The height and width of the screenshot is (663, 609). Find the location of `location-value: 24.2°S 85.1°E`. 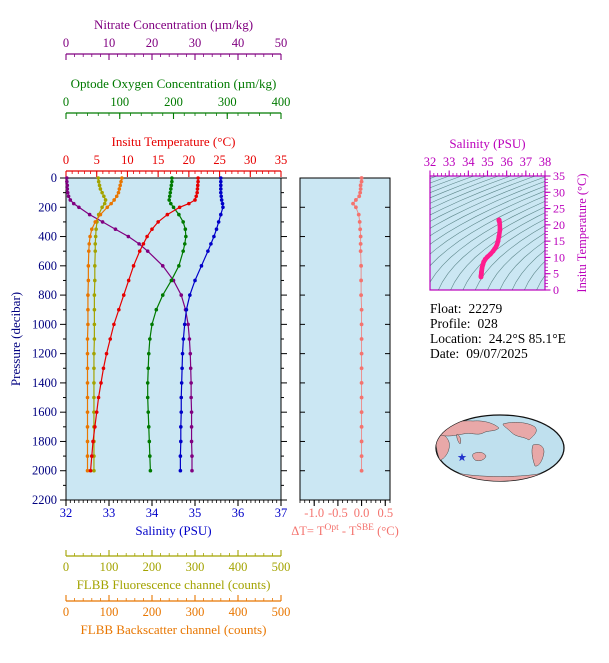

location-value: 24.2°S 85.1°E is located at coordinates (527, 338).